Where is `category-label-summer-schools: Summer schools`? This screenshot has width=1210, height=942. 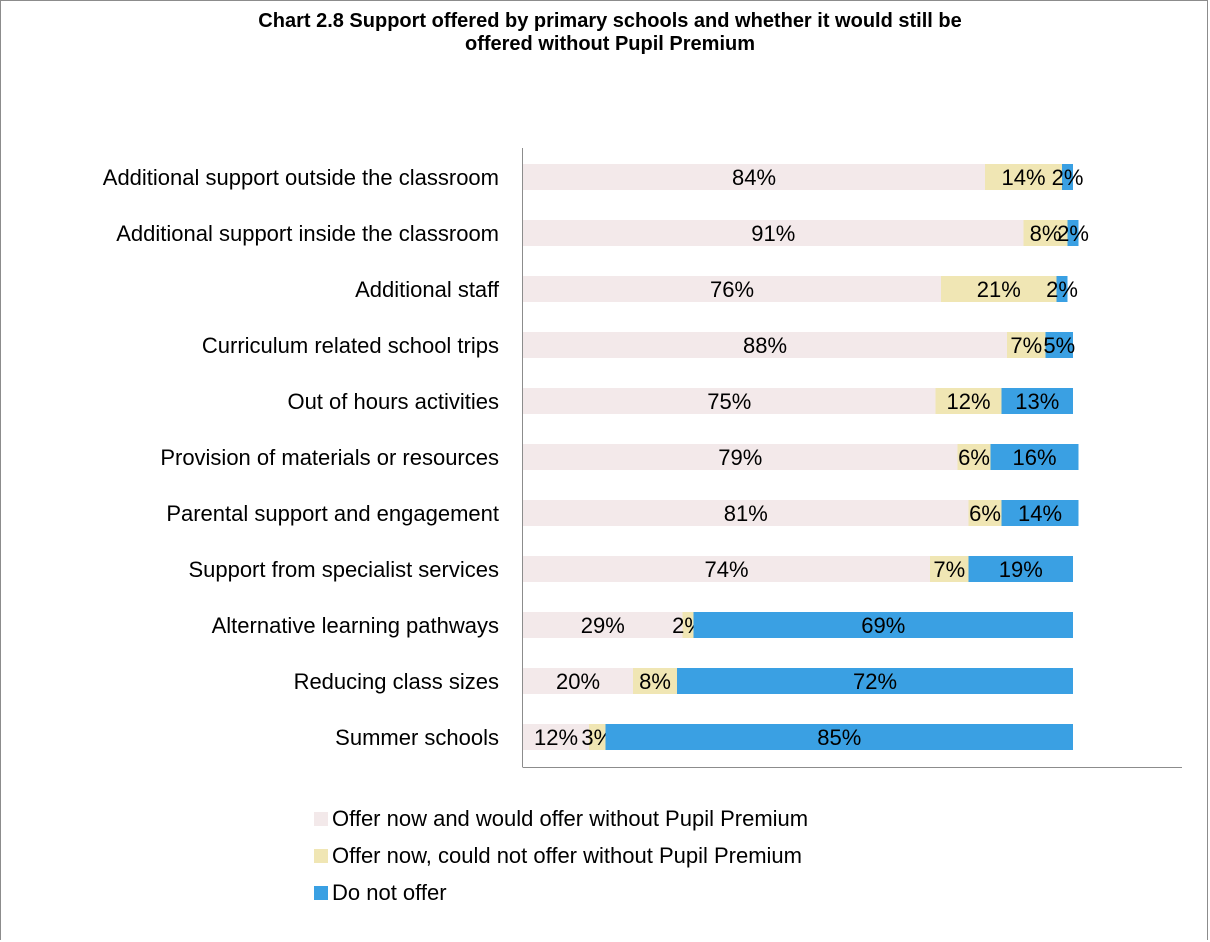
category-label-summer-schools: Summer schools is located at coordinates (417, 737).